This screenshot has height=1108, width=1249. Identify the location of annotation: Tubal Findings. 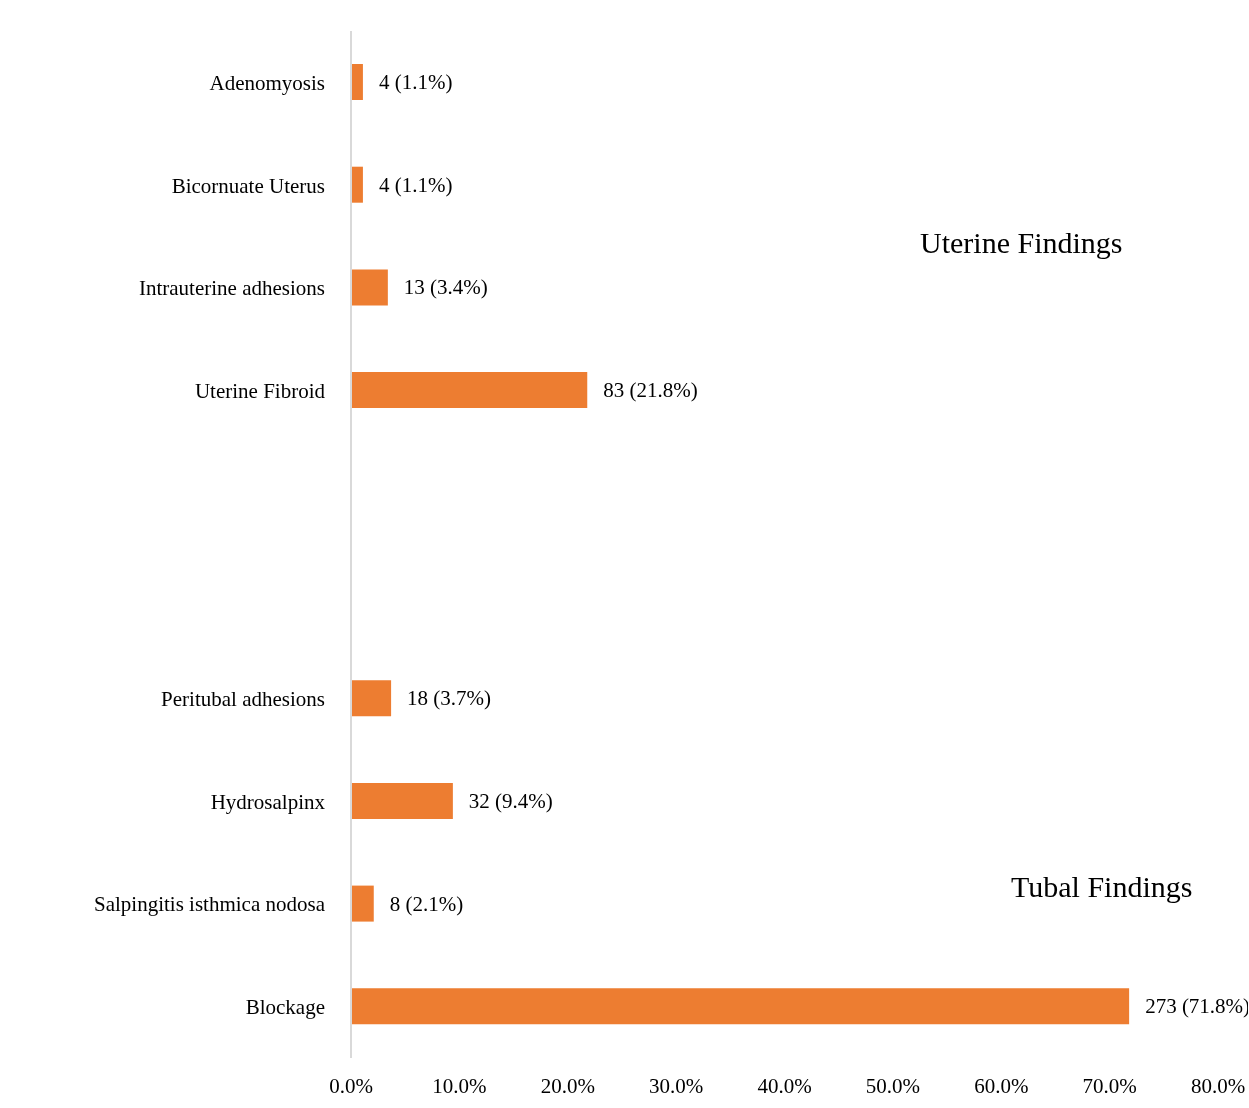
(1102, 887).